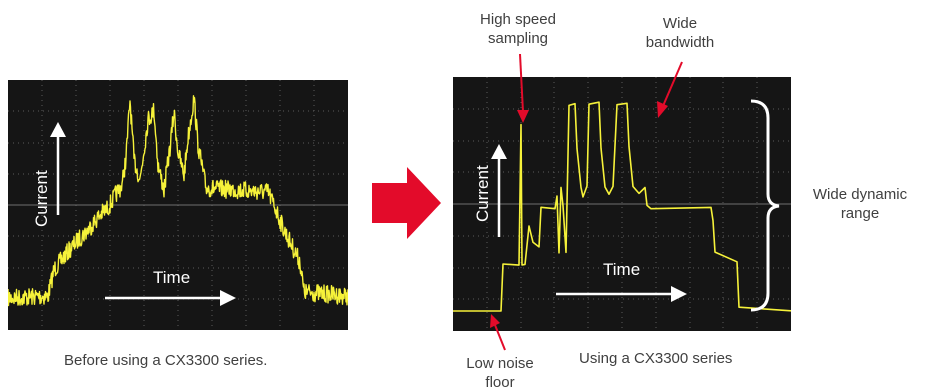 The image size is (925, 392). What do you see at coordinates (518, 29) in the screenshot?
I see `high-speed-sampling-label: High speed sampling` at bounding box center [518, 29].